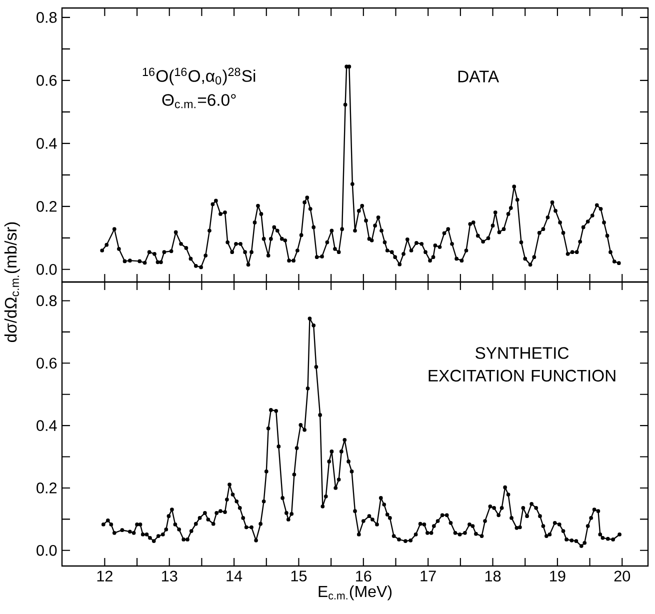 This screenshot has height=614, width=655. Describe the element at coordinates (12, 282) in the screenshot. I see `y-axis-title: dσ/dΩ$_{c.m.}$(mb/sr)` at that location.